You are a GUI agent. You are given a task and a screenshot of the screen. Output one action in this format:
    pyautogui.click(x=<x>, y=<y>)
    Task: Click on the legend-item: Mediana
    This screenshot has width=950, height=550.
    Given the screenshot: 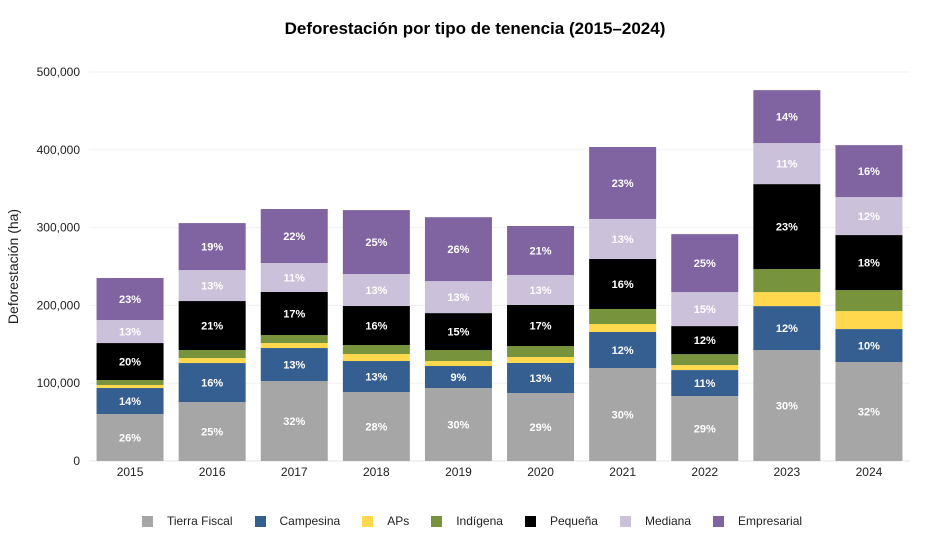 What is the action you would take?
    pyautogui.click(x=658, y=521)
    